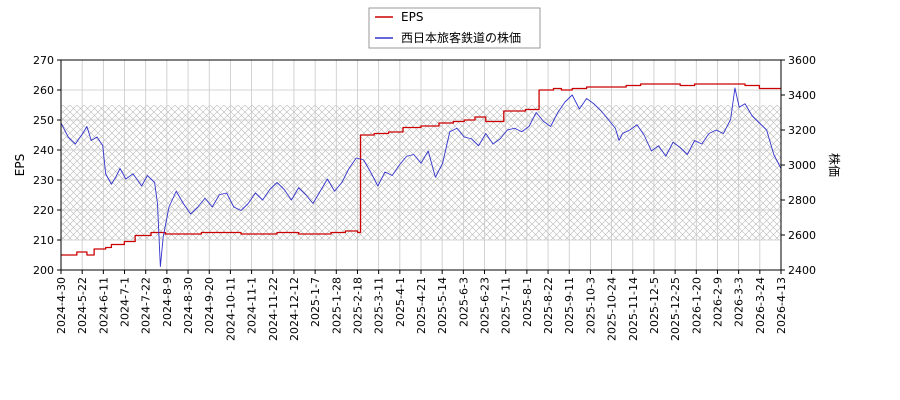 The height and width of the screenshot is (400, 900). Describe the element at coordinates (633, 309) in the screenshot. I see `x-tick-label: 2025-11-14` at that location.